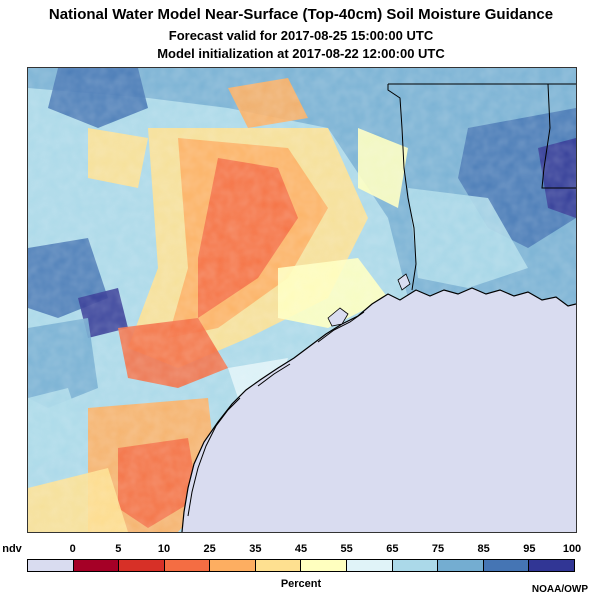 The height and width of the screenshot is (600, 602). Describe the element at coordinates (72, 549) in the screenshot. I see `legend-tick-label: 0` at that location.